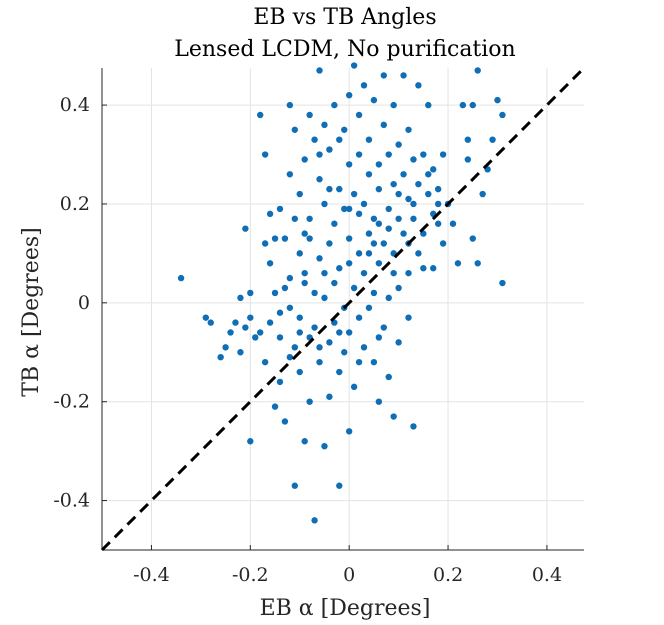  I want to click on y-tick-label: -0.4, so click(71, 501).